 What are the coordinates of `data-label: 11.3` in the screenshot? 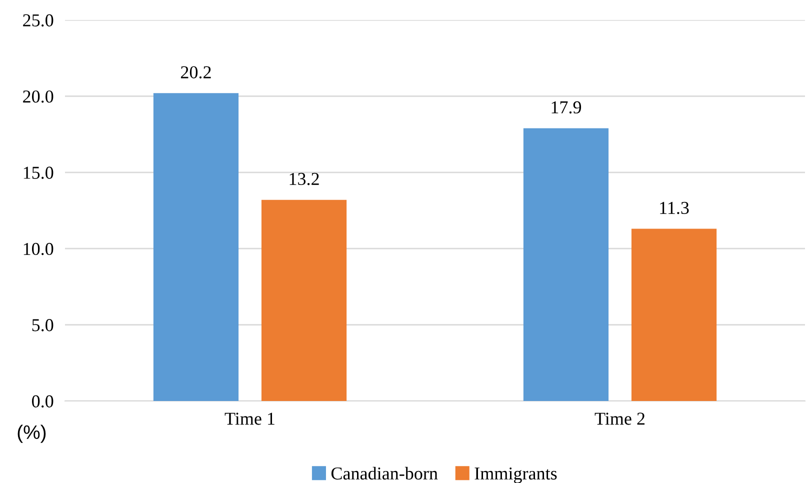 It's located at (674, 208).